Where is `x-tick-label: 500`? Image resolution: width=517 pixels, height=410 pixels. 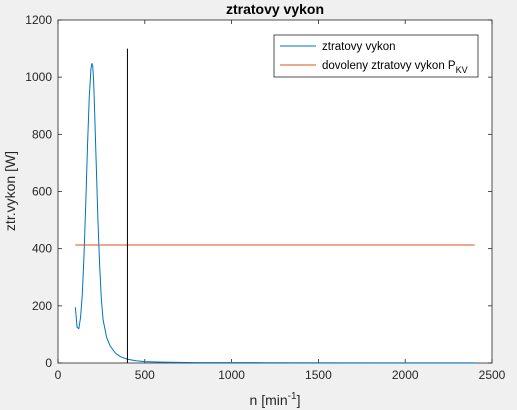 x-tick-label: 500 is located at coordinates (145, 375).